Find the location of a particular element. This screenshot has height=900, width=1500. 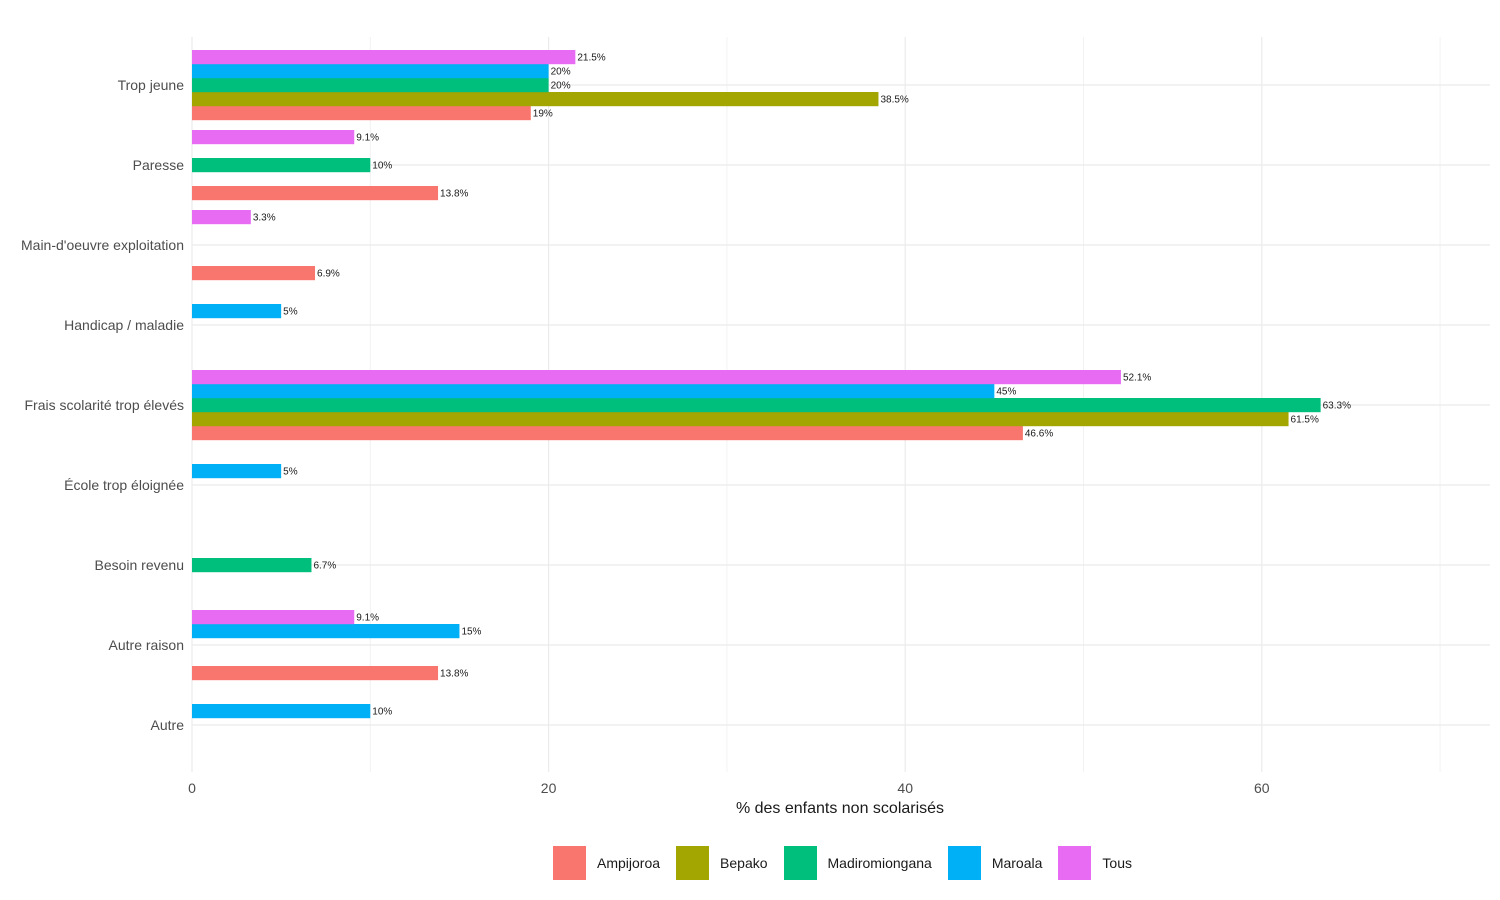

legend-label: Ampijoroa is located at coordinates (629, 863).